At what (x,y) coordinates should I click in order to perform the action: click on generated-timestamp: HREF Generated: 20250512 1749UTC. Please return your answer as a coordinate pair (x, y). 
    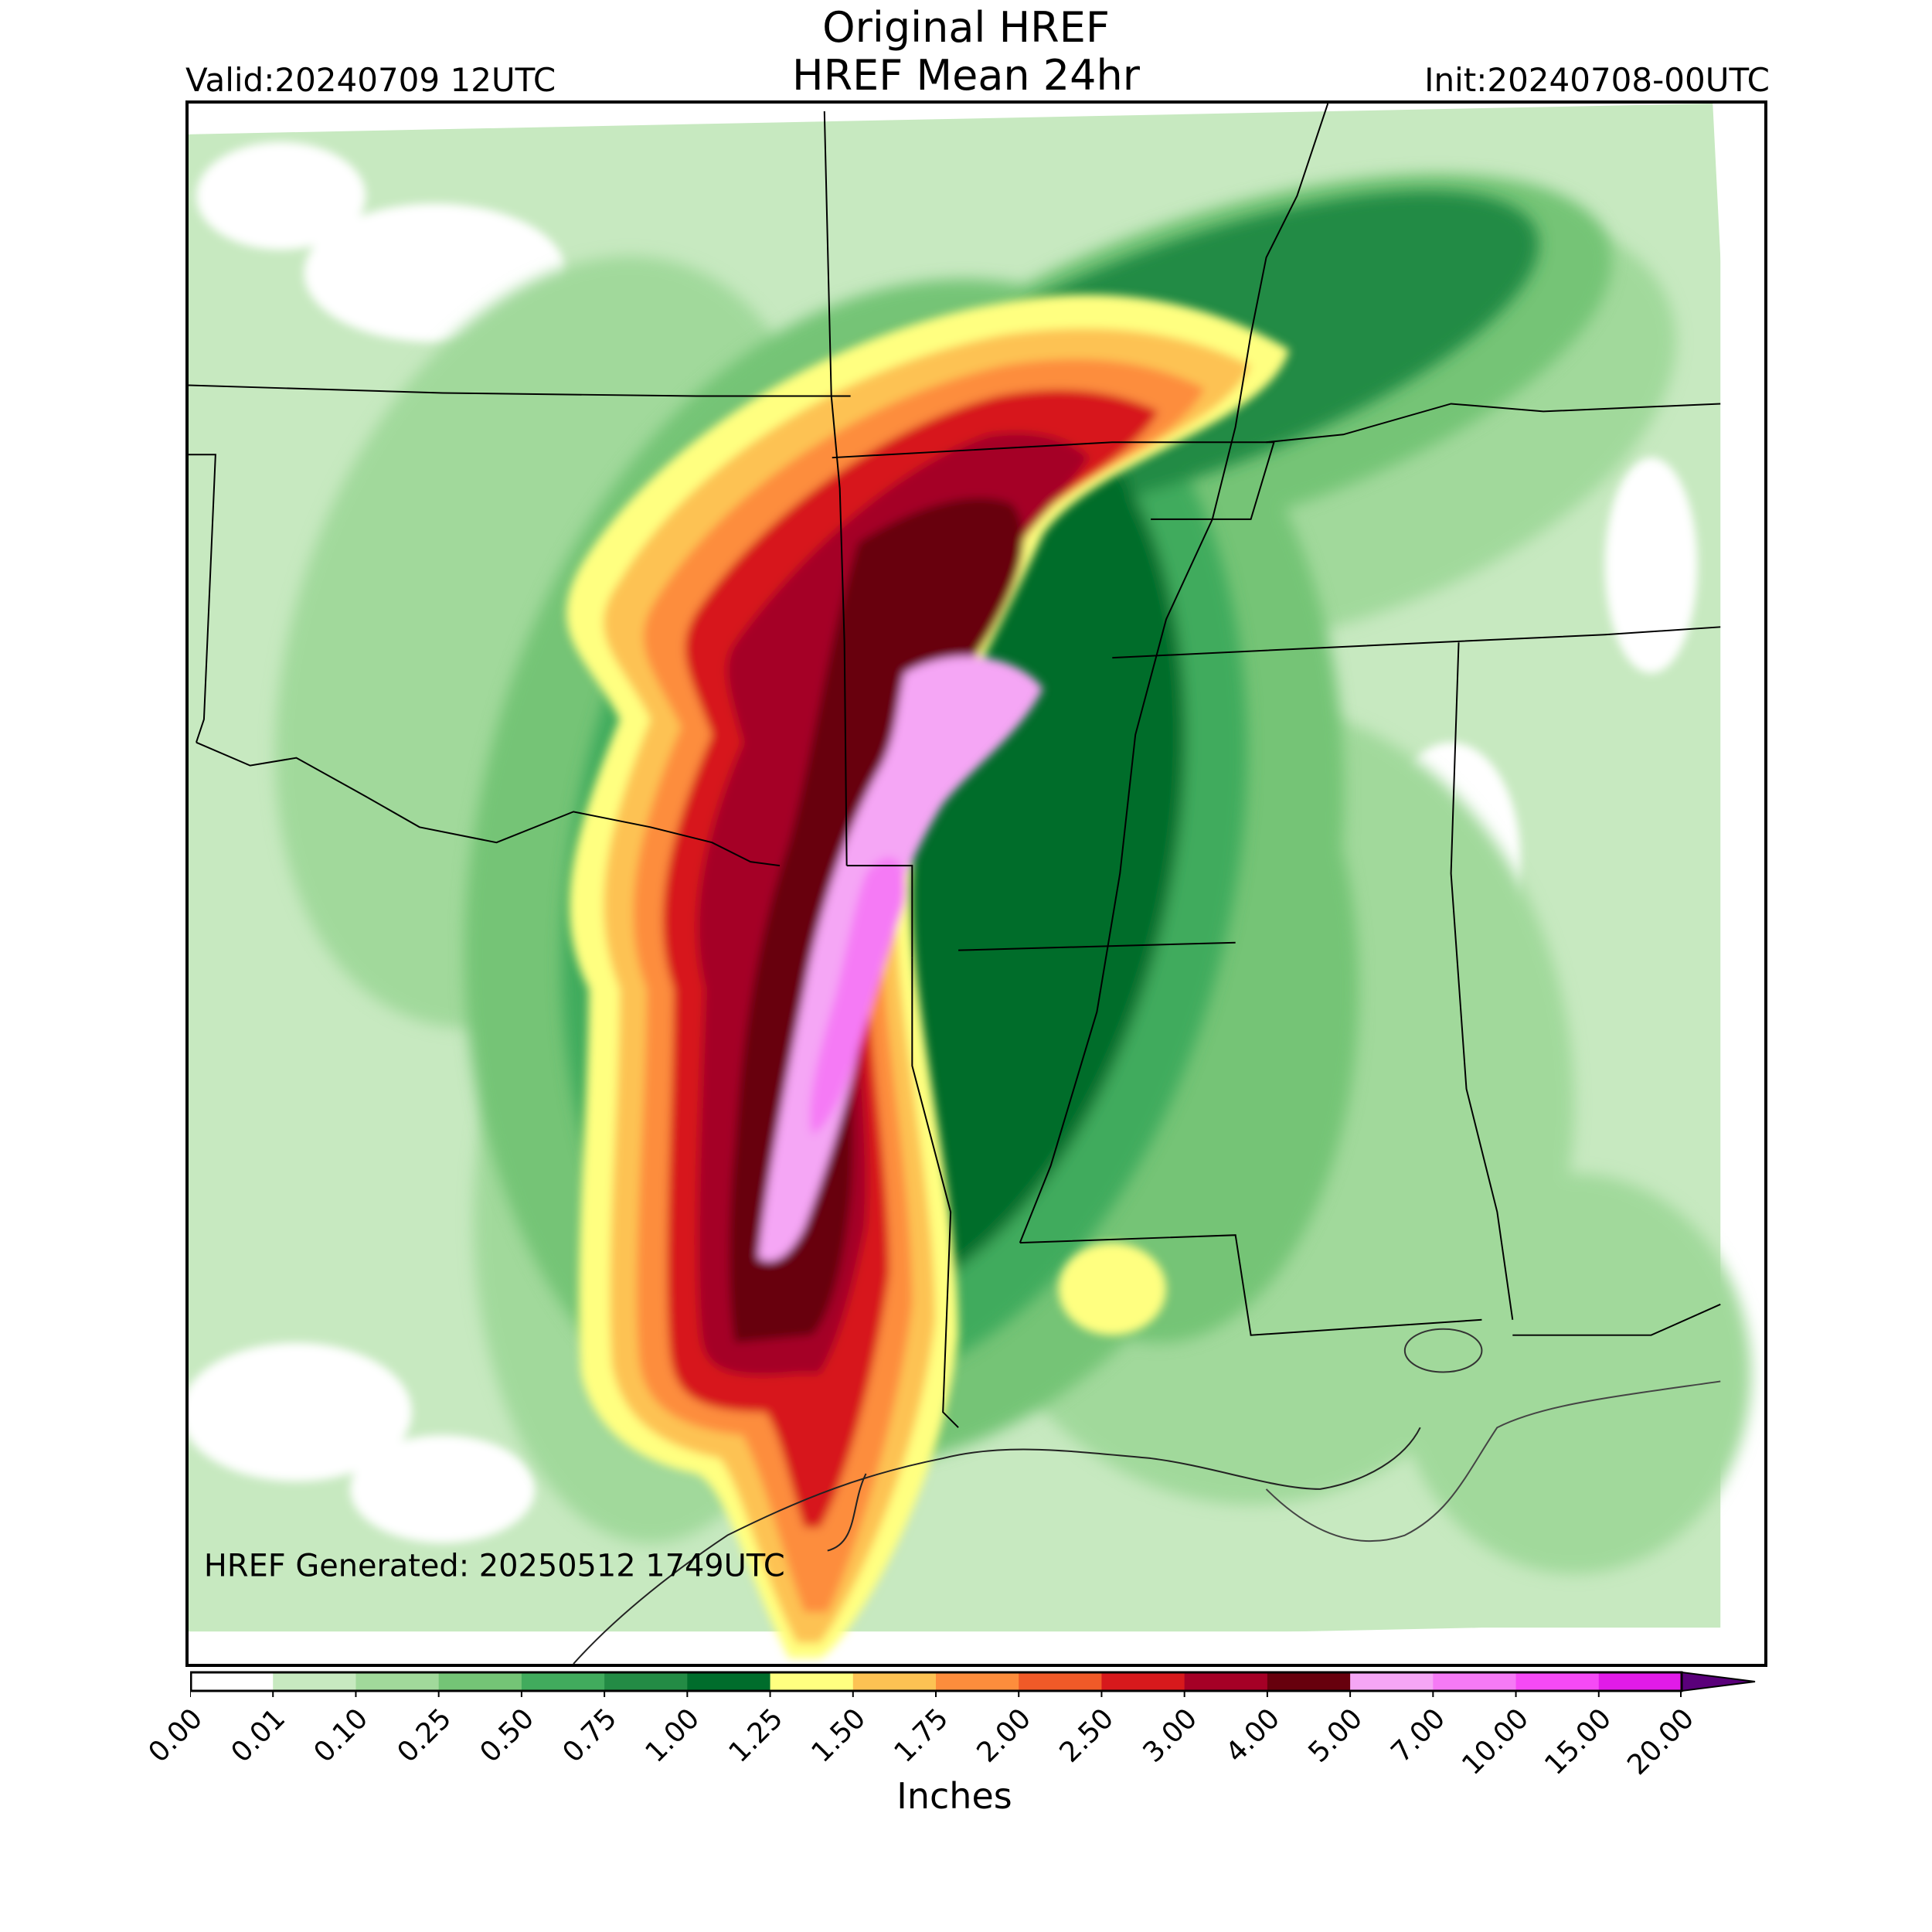
    Looking at the image, I should click on (494, 1566).